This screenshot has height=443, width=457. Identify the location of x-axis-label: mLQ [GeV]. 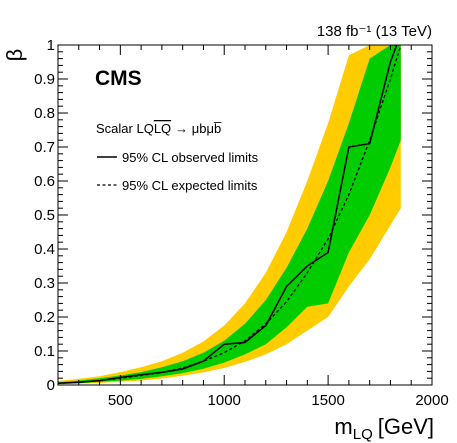
(384, 428).